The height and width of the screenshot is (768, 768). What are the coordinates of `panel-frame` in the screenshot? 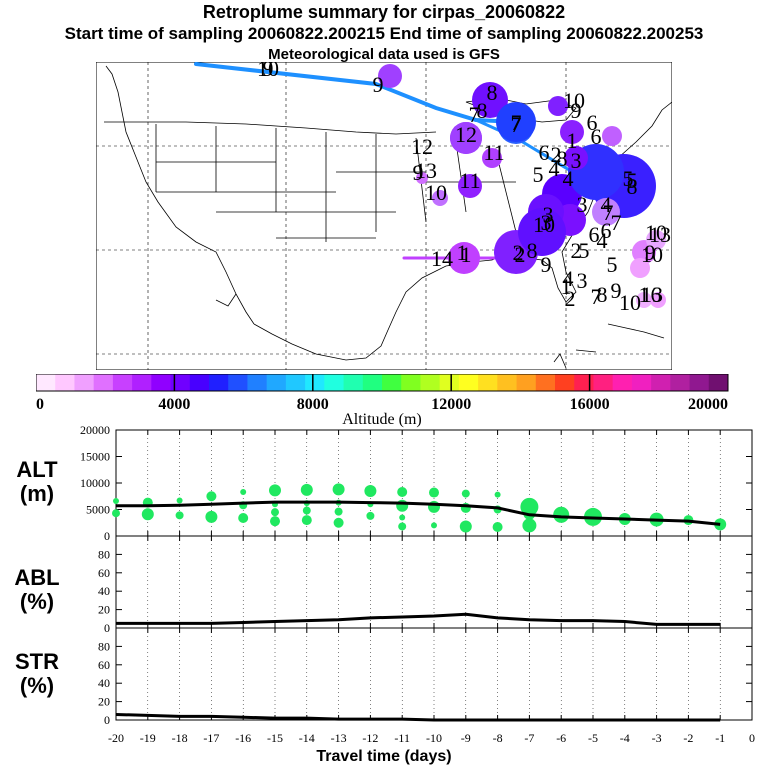 It's located at (434, 582).